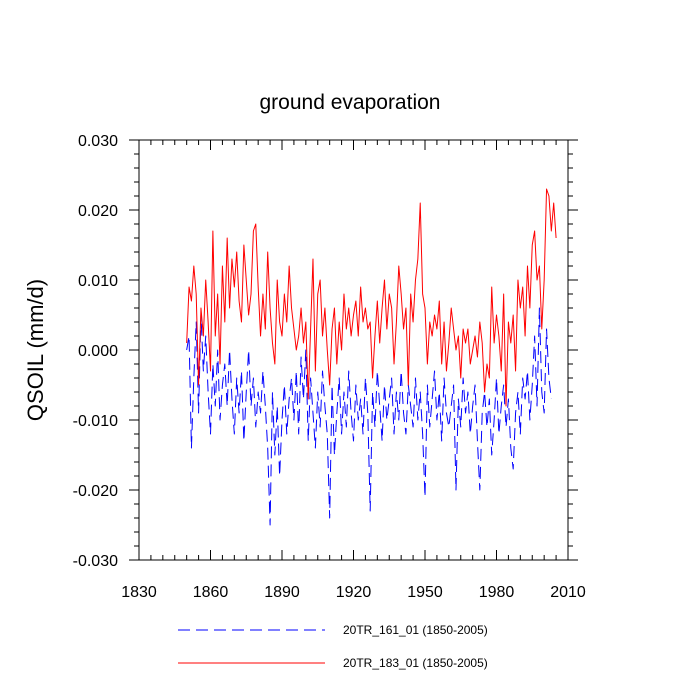 The width and height of the screenshot is (700, 700). Describe the element at coordinates (415, 630) in the screenshot. I see `legend-label-1: 20TR_161_01 (1850-2005)` at that location.